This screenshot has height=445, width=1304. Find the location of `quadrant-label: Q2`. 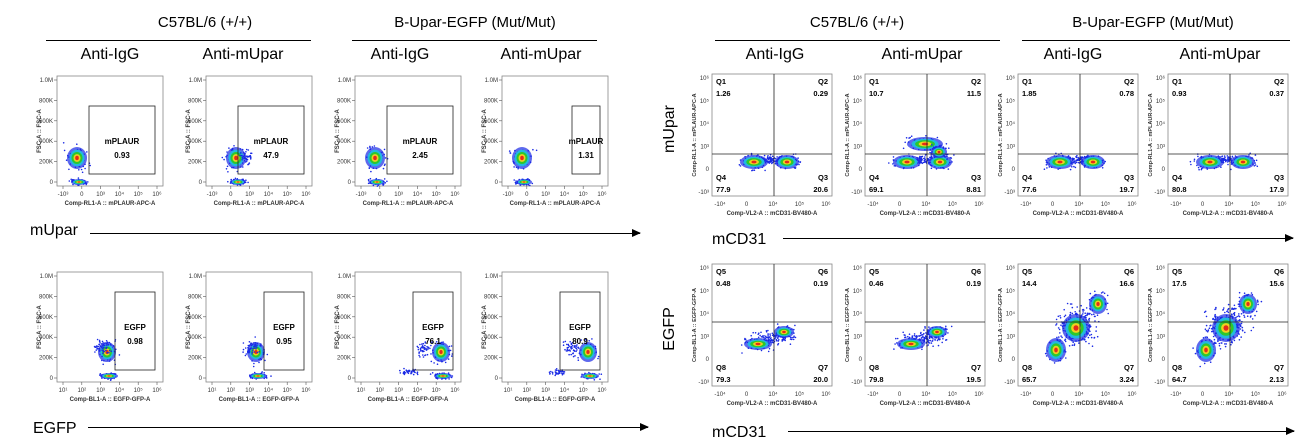

quadrant-label: Q2 is located at coordinates (823, 81).